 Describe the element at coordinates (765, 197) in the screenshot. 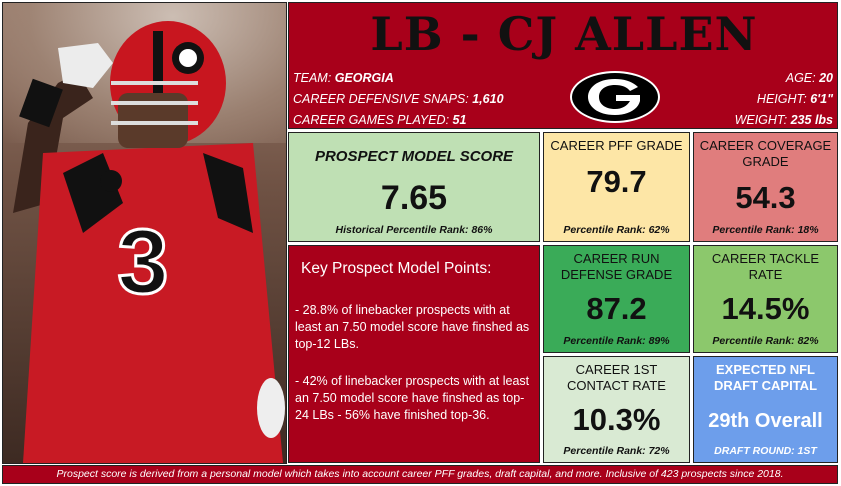

I see `coverage-grade-value: 54.3` at that location.